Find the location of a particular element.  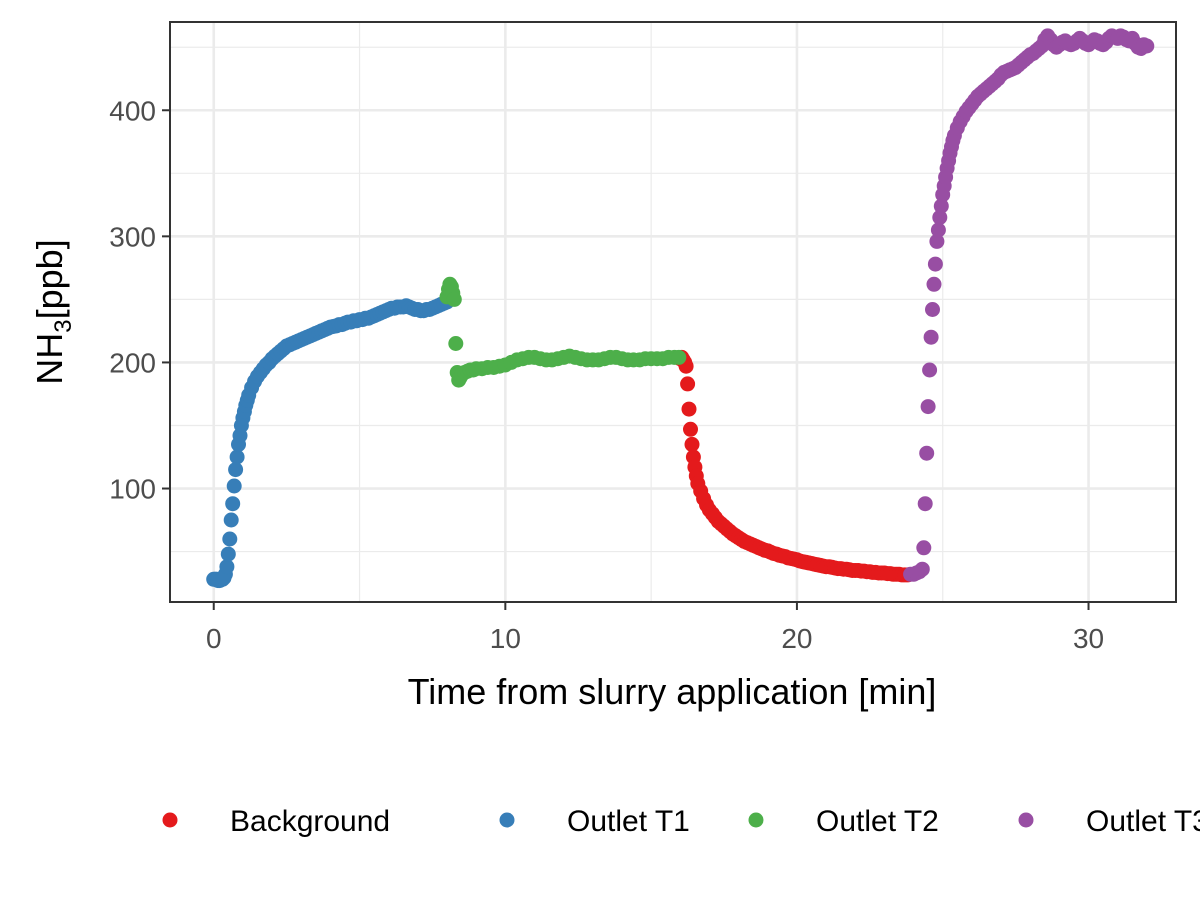

legend-item-outlet-t2: Outlet T2 is located at coordinates (843, 821).